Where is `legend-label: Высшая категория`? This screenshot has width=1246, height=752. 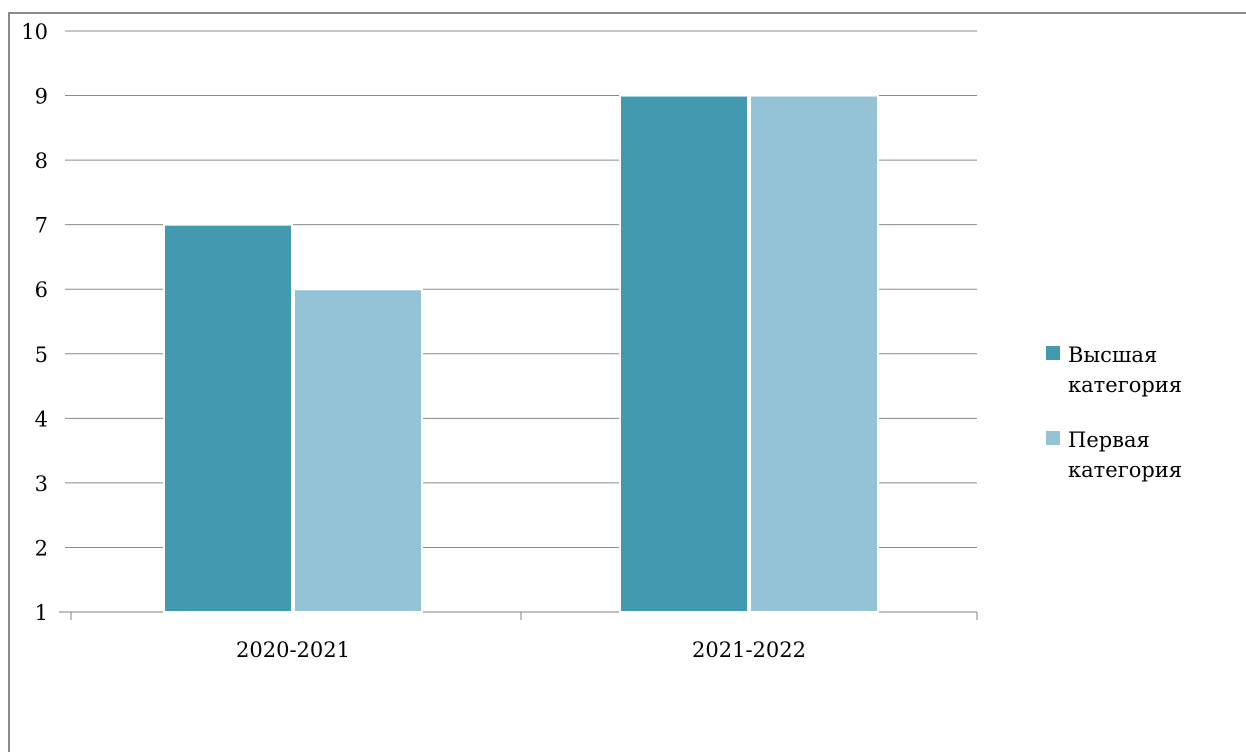 legend-label: Высшая категория is located at coordinates (1125, 370).